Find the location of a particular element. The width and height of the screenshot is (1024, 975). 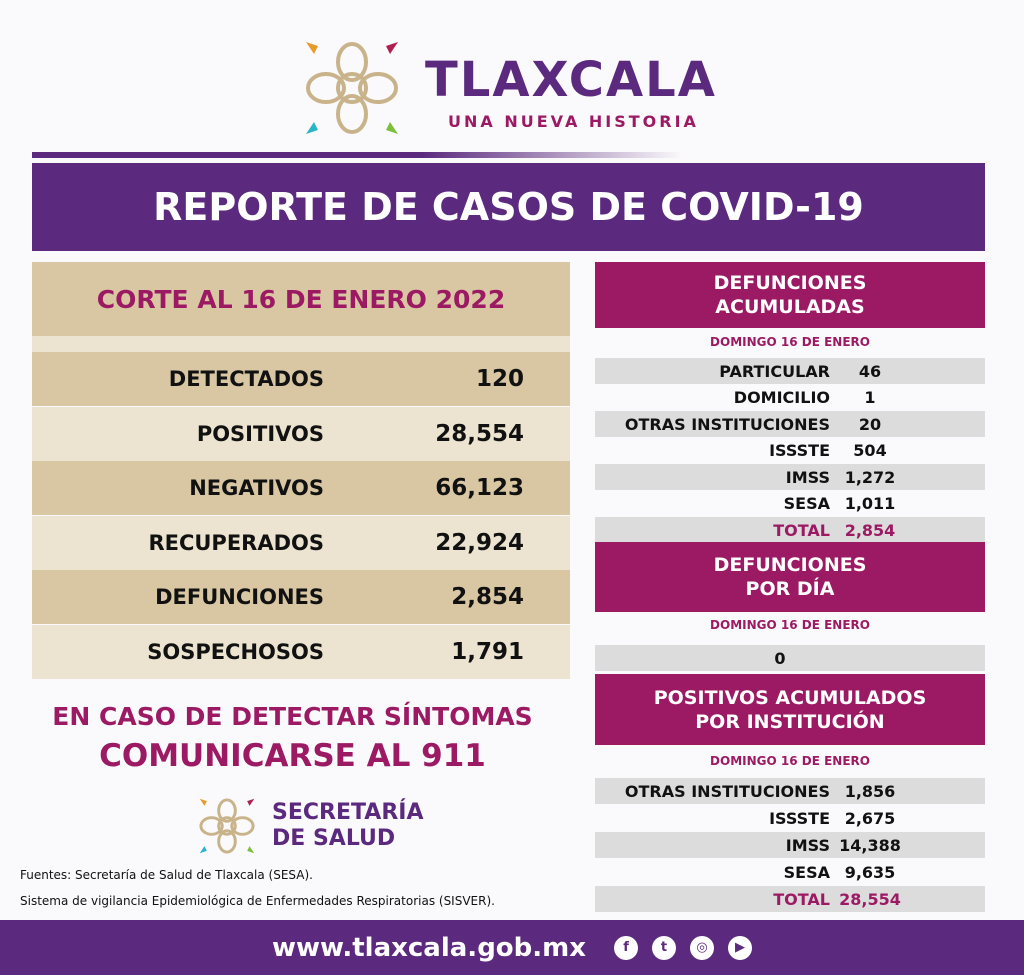

defunciones-row: OTRAS INSTITUCIONES 20 is located at coordinates (790, 424).